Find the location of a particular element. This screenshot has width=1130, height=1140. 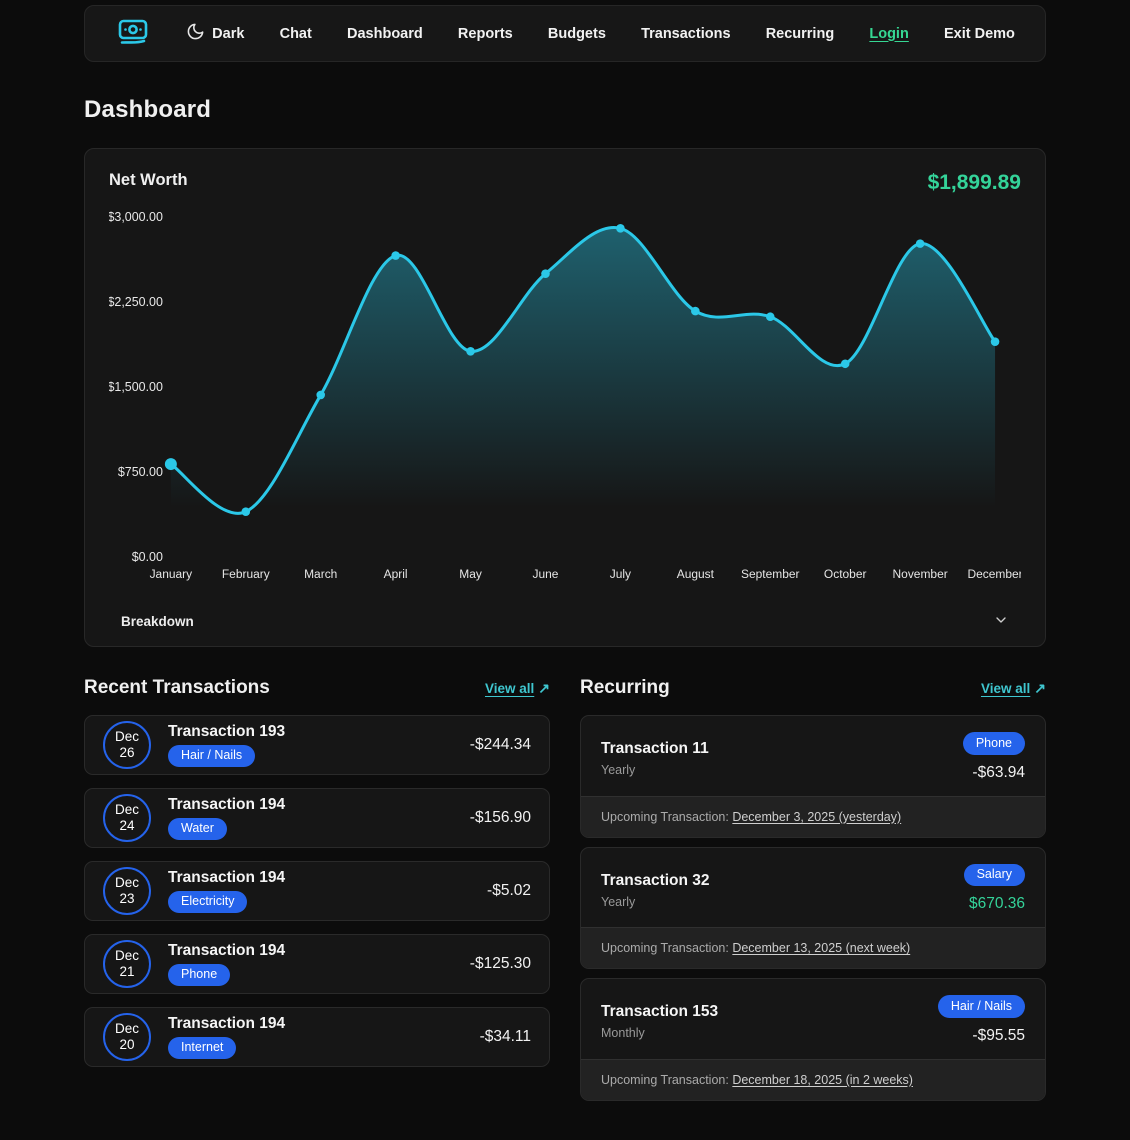

moon-icon is located at coordinates (195, 33).